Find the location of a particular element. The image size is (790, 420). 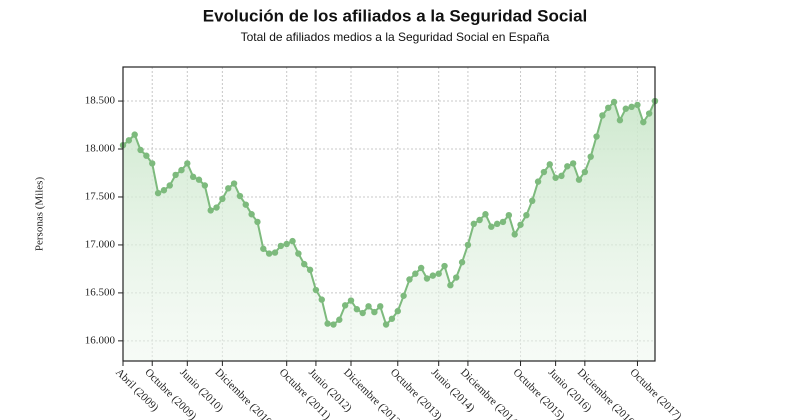

y-tick-label: 17.000 is located at coordinates (100, 244).